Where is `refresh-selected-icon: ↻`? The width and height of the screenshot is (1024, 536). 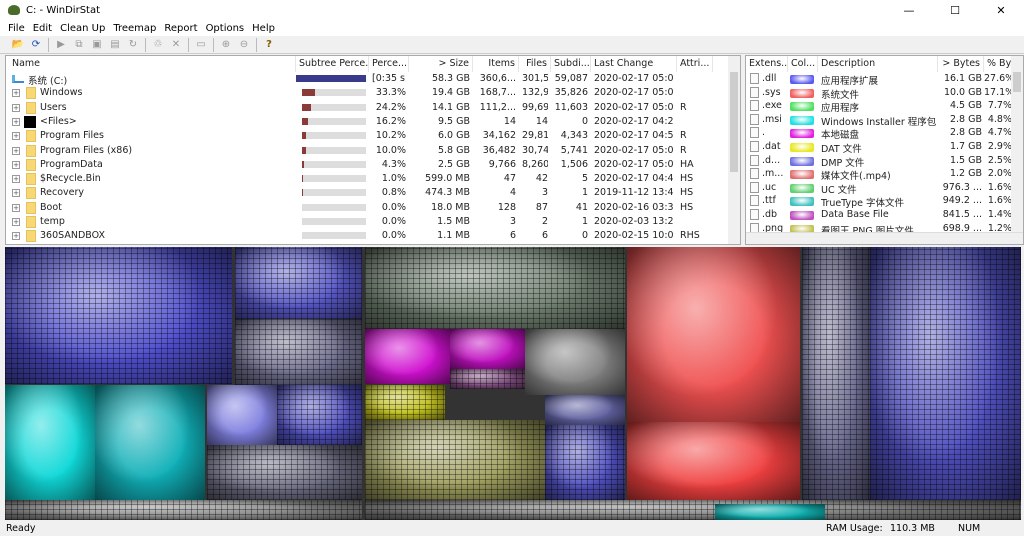
refresh-selected-icon: ↻ is located at coordinates (133, 44).